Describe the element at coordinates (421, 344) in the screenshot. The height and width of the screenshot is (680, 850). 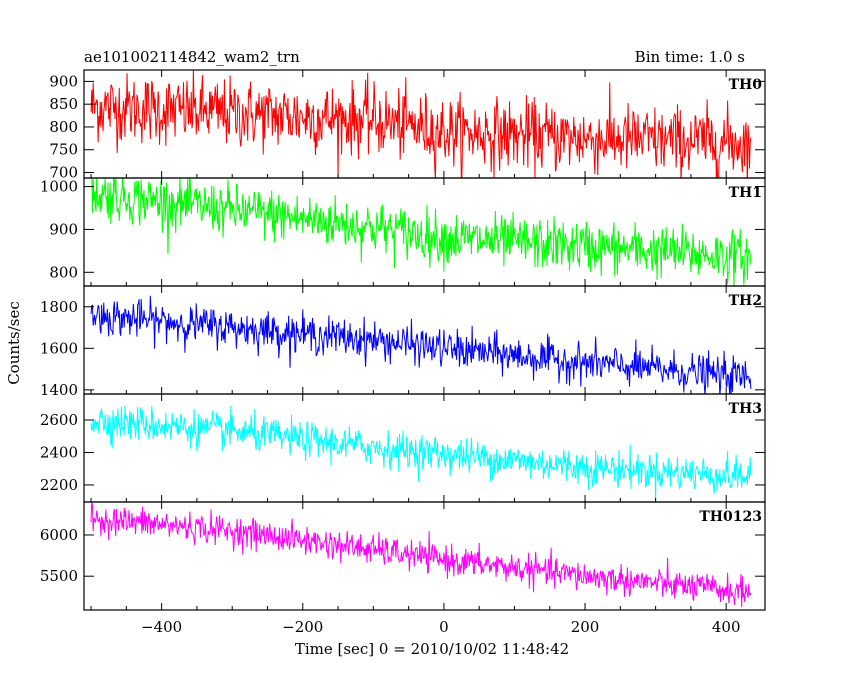
I see `series-line-th2` at that location.